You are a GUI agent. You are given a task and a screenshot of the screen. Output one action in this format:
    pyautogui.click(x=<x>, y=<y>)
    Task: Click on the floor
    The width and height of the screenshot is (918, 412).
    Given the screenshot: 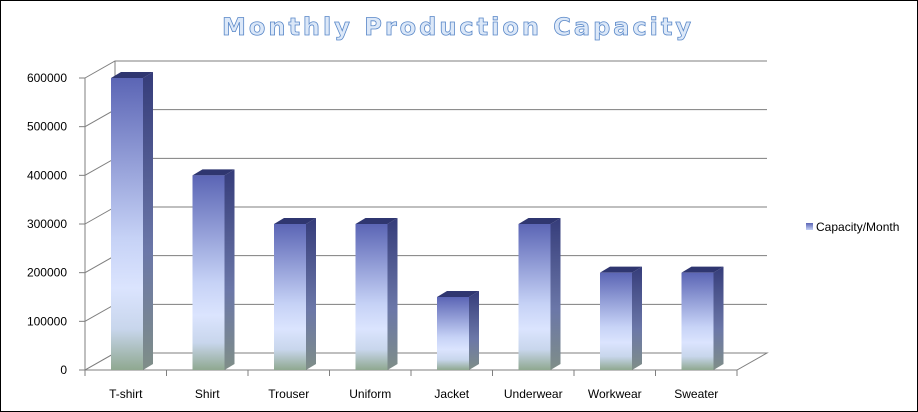 What is the action you would take?
    pyautogui.click(x=426, y=361)
    